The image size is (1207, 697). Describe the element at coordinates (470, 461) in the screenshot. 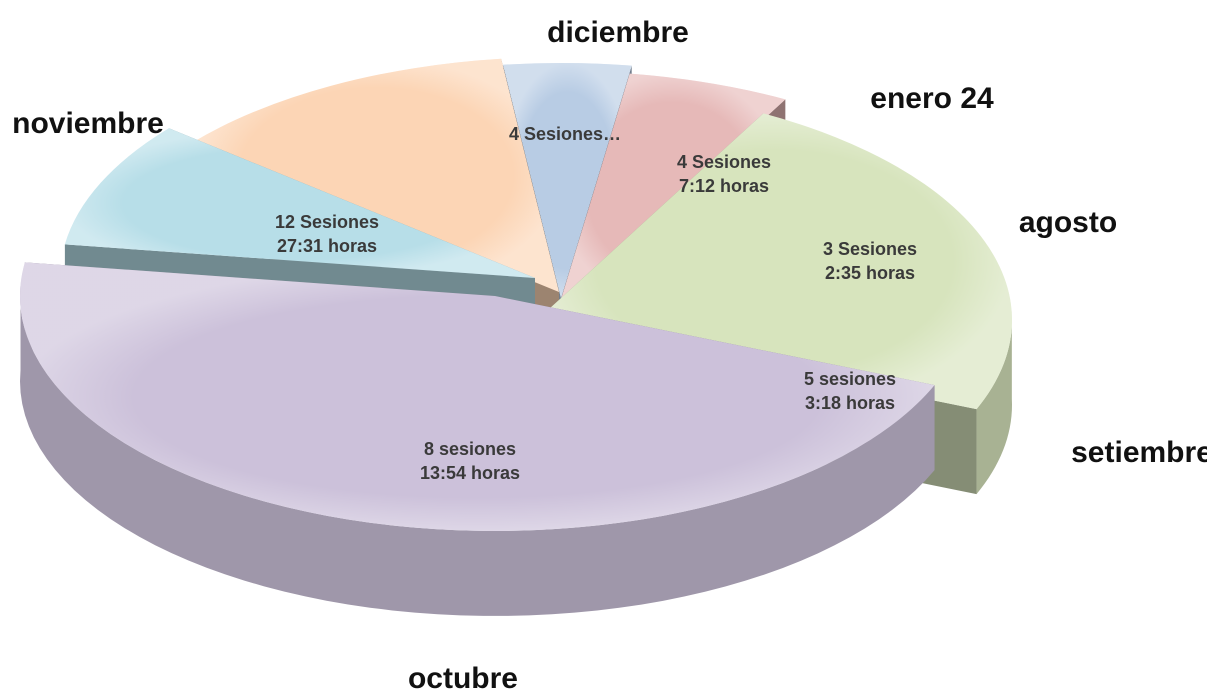

I see `data-label-octubre: 8 sesiones 13:54 horas` at that location.